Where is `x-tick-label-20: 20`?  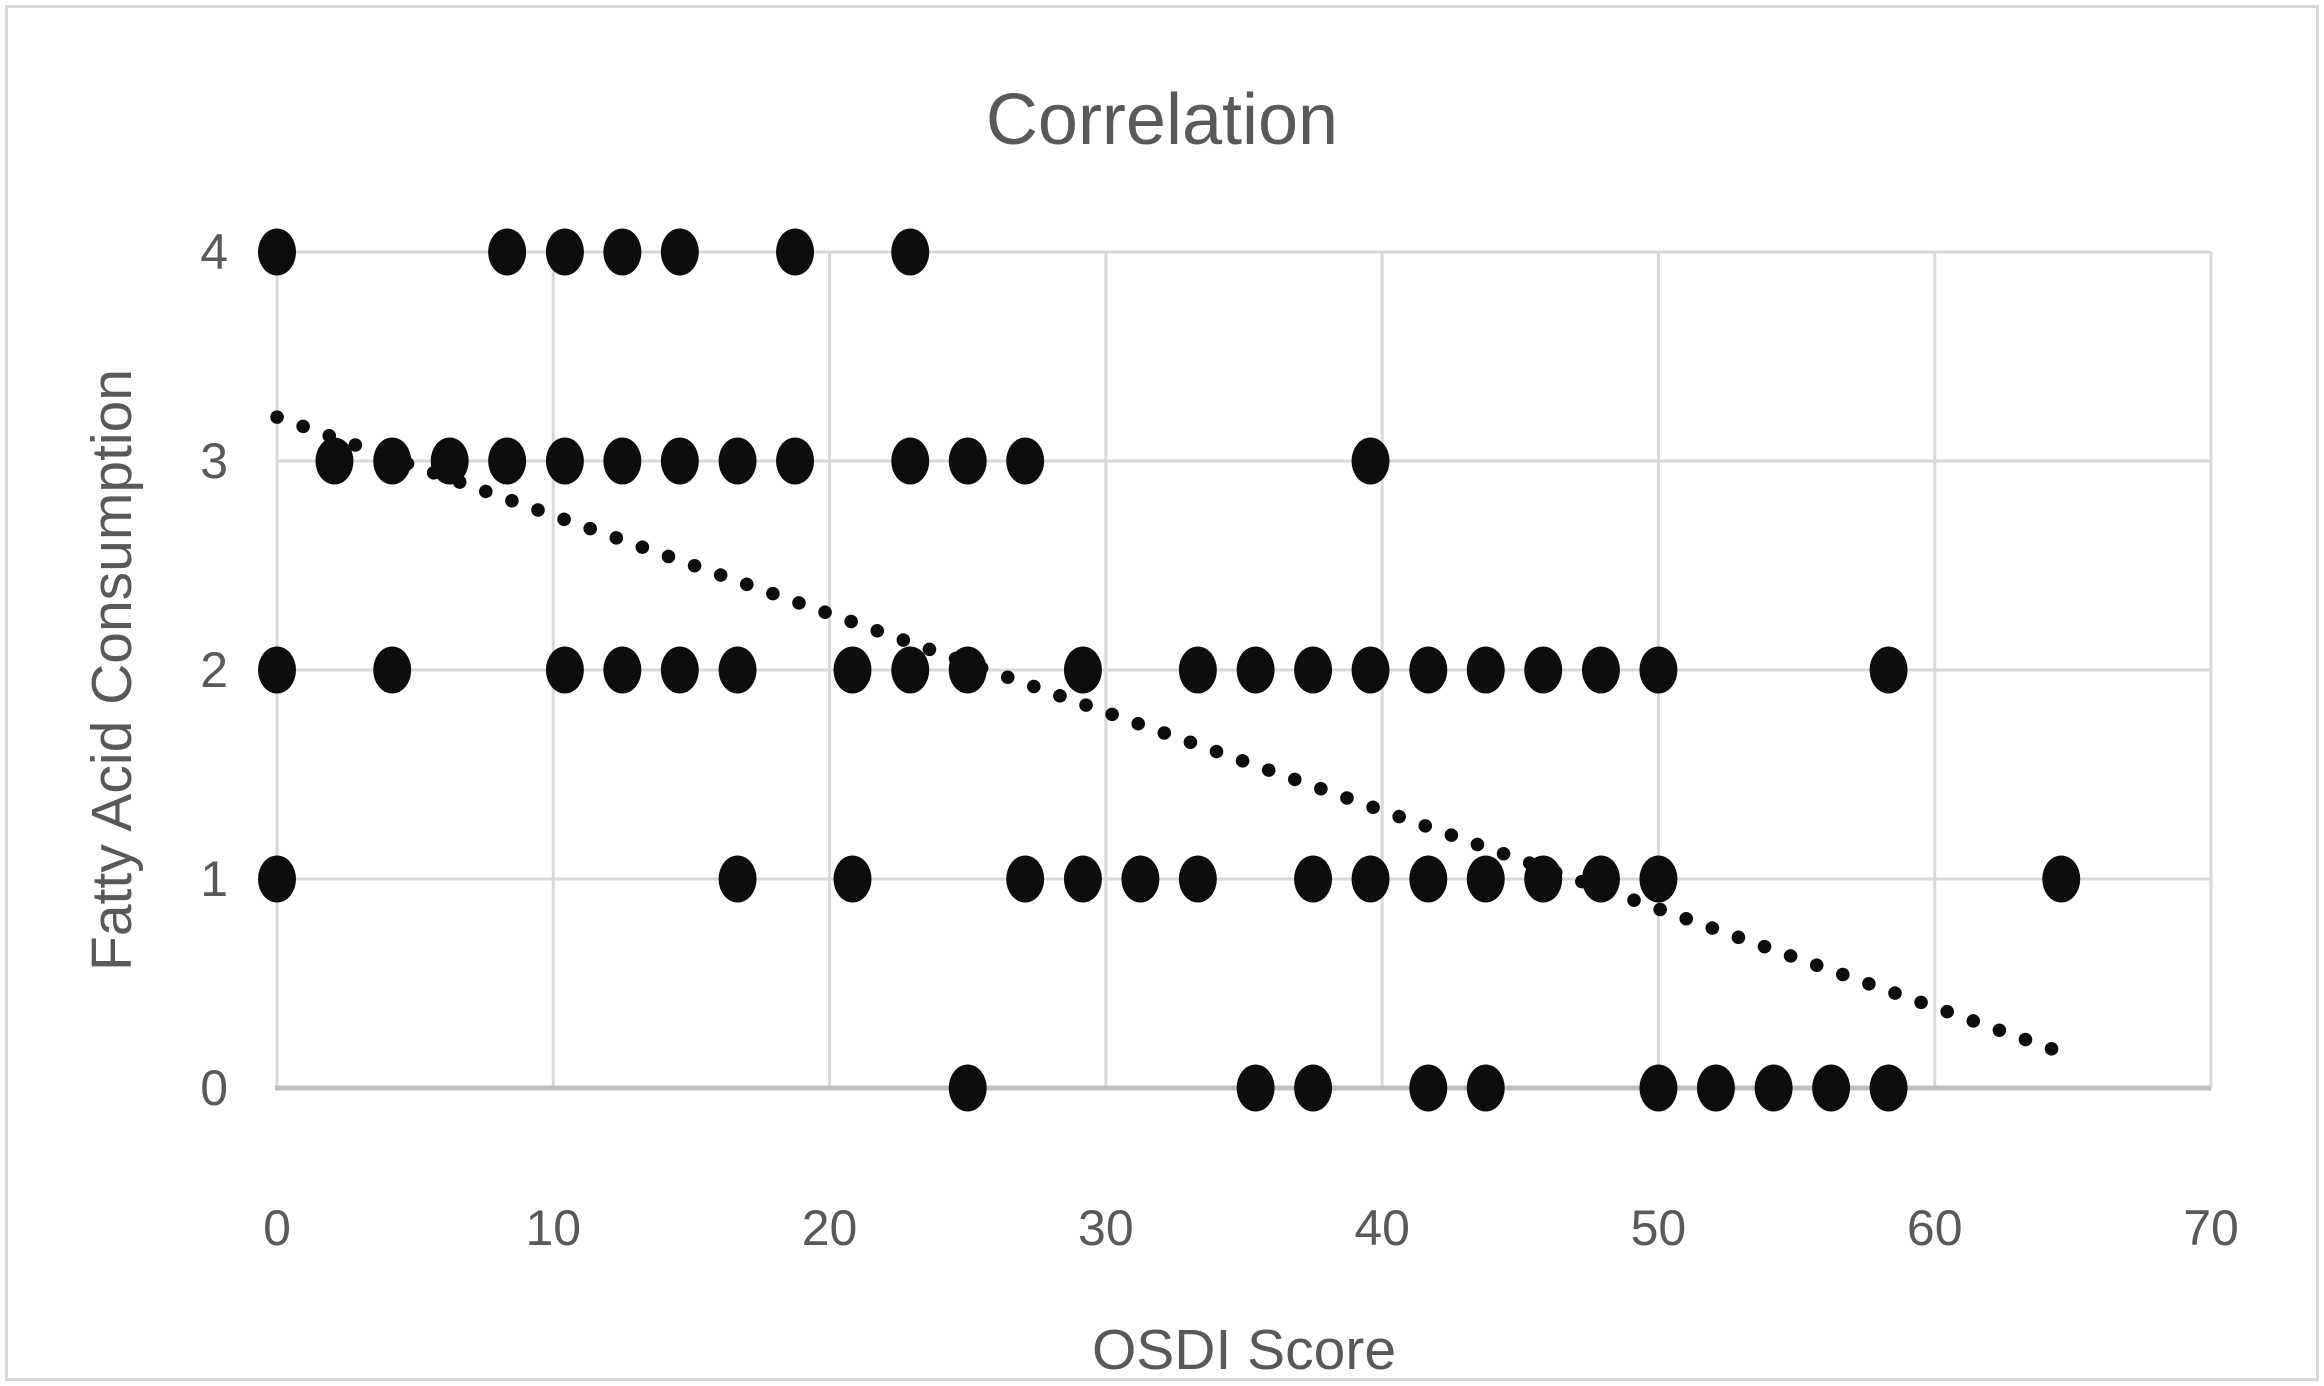
x-tick-label-20: 20 is located at coordinates (829, 1228).